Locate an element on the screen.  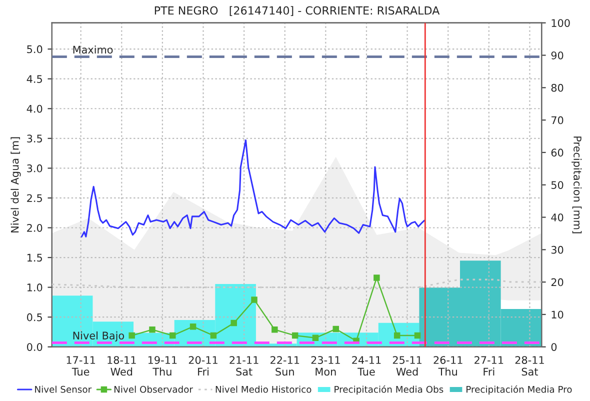
y2-tick-label: 10 is located at coordinates (558, 314).